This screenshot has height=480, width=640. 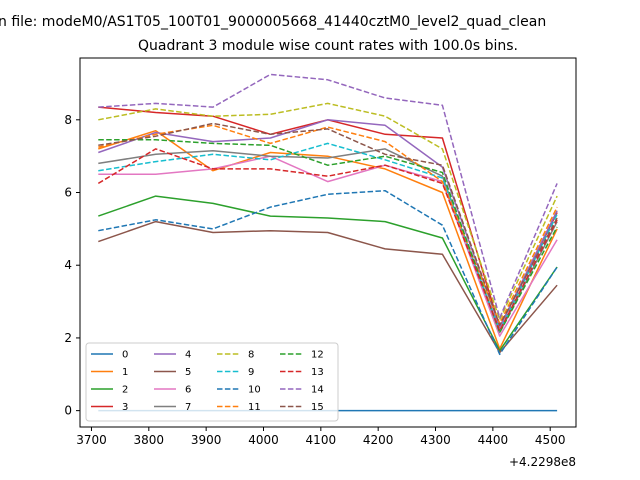 I want to click on y-tick-label: 4, so click(x=68, y=265).